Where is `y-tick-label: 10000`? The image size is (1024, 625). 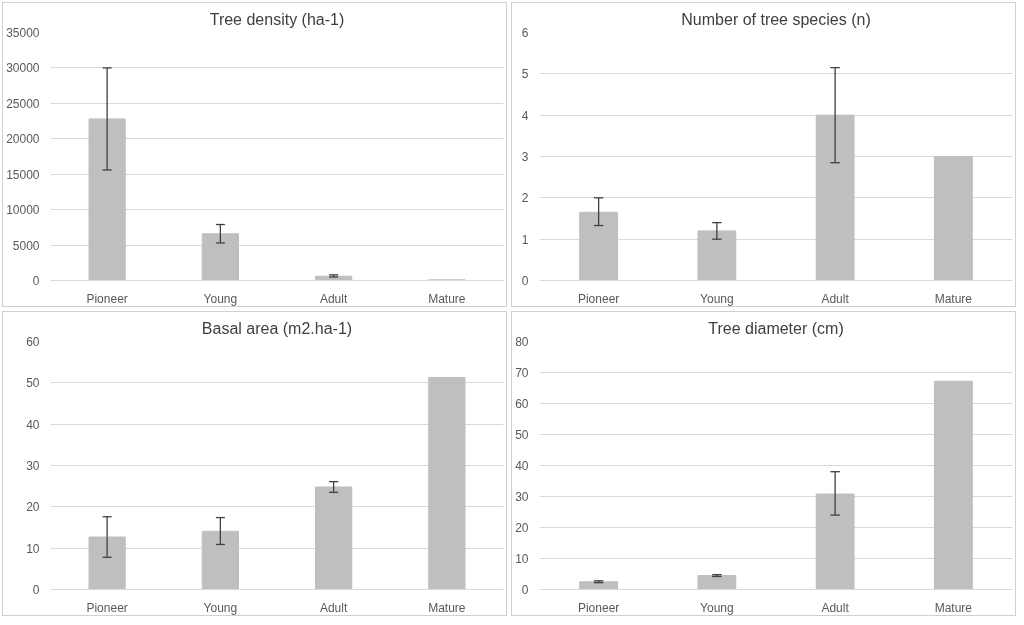
y-tick-label: 10000 is located at coordinates (23, 210).